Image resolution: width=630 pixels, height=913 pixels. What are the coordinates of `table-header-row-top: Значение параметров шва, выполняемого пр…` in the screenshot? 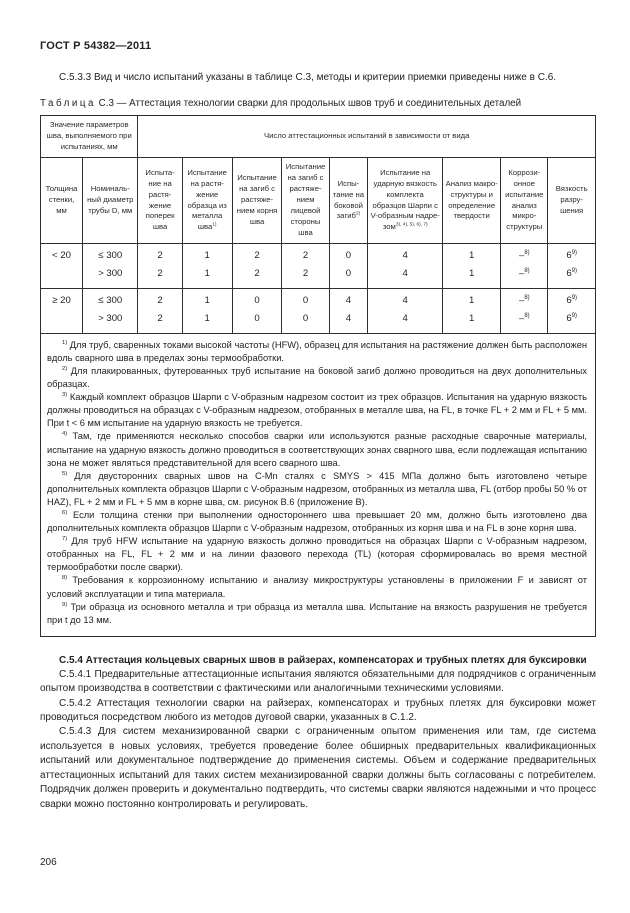 It's located at (318, 137).